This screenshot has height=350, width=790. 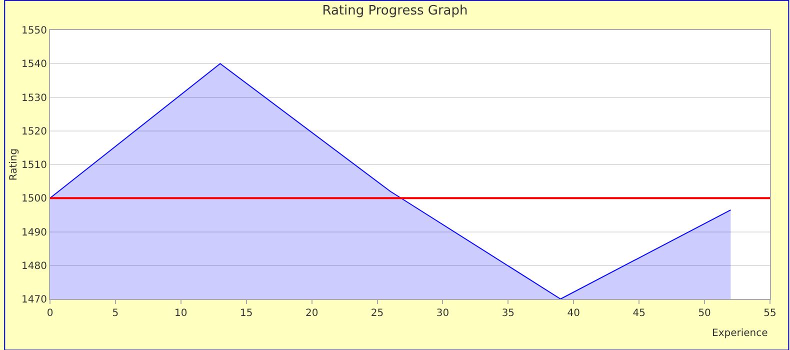 What do you see at coordinates (50, 313) in the screenshot?
I see `x-tick-label: 0` at bounding box center [50, 313].